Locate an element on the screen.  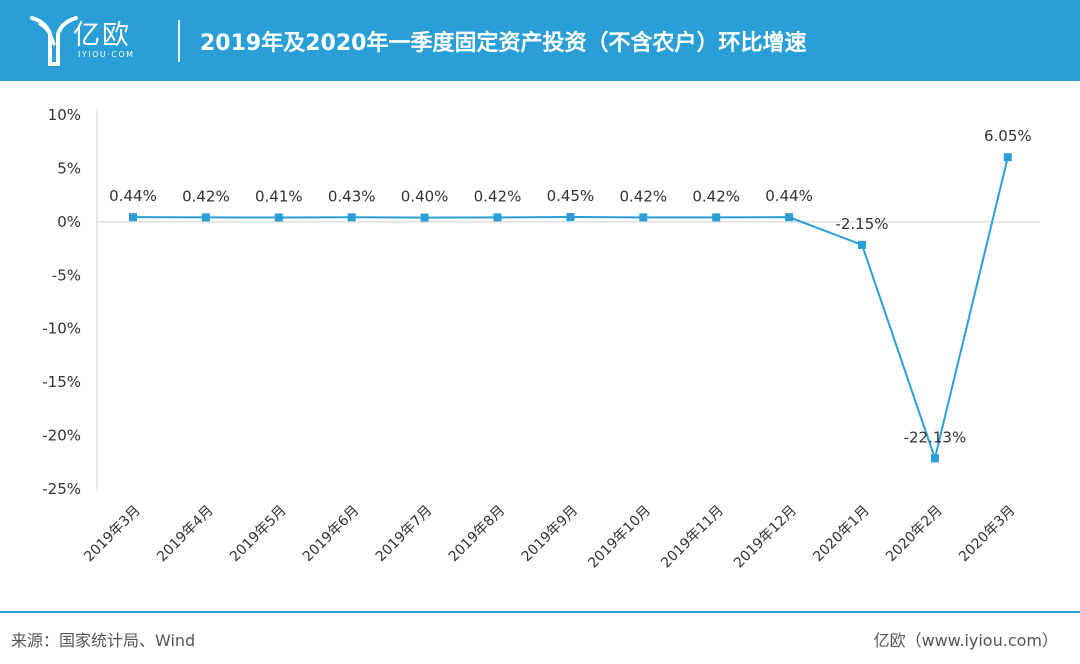
y-tick-label: 0% is located at coordinates (69, 222).